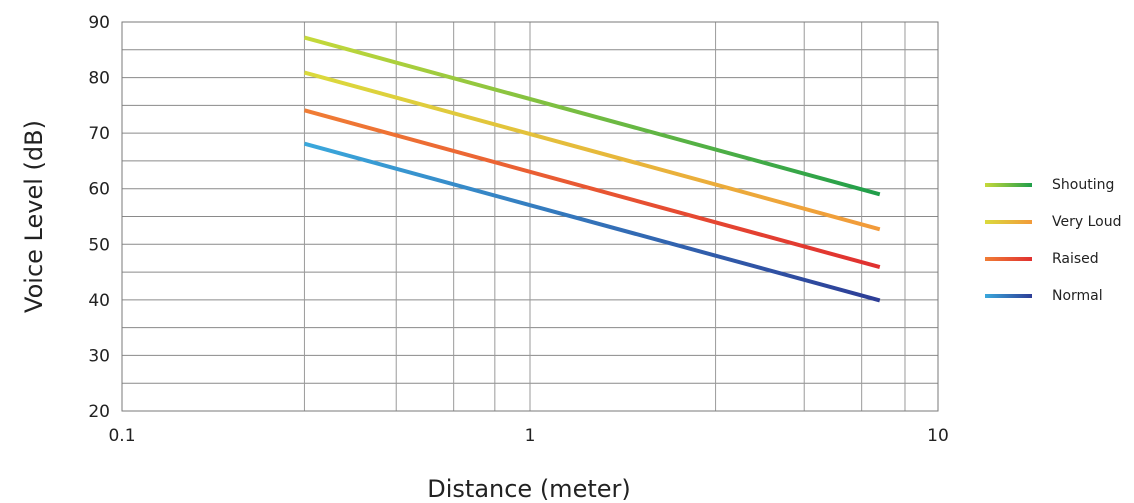 The width and height of the screenshot is (1134, 503). I want to click on legend-label-shouting: Shouting, so click(1083, 185).